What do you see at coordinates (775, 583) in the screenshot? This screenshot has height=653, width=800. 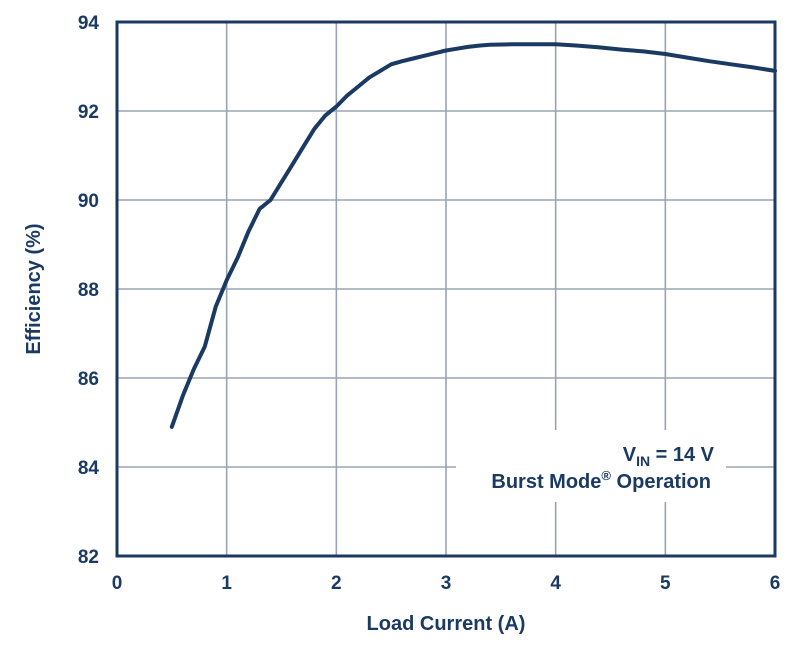 I see `x-tick-label: 6` at bounding box center [775, 583].